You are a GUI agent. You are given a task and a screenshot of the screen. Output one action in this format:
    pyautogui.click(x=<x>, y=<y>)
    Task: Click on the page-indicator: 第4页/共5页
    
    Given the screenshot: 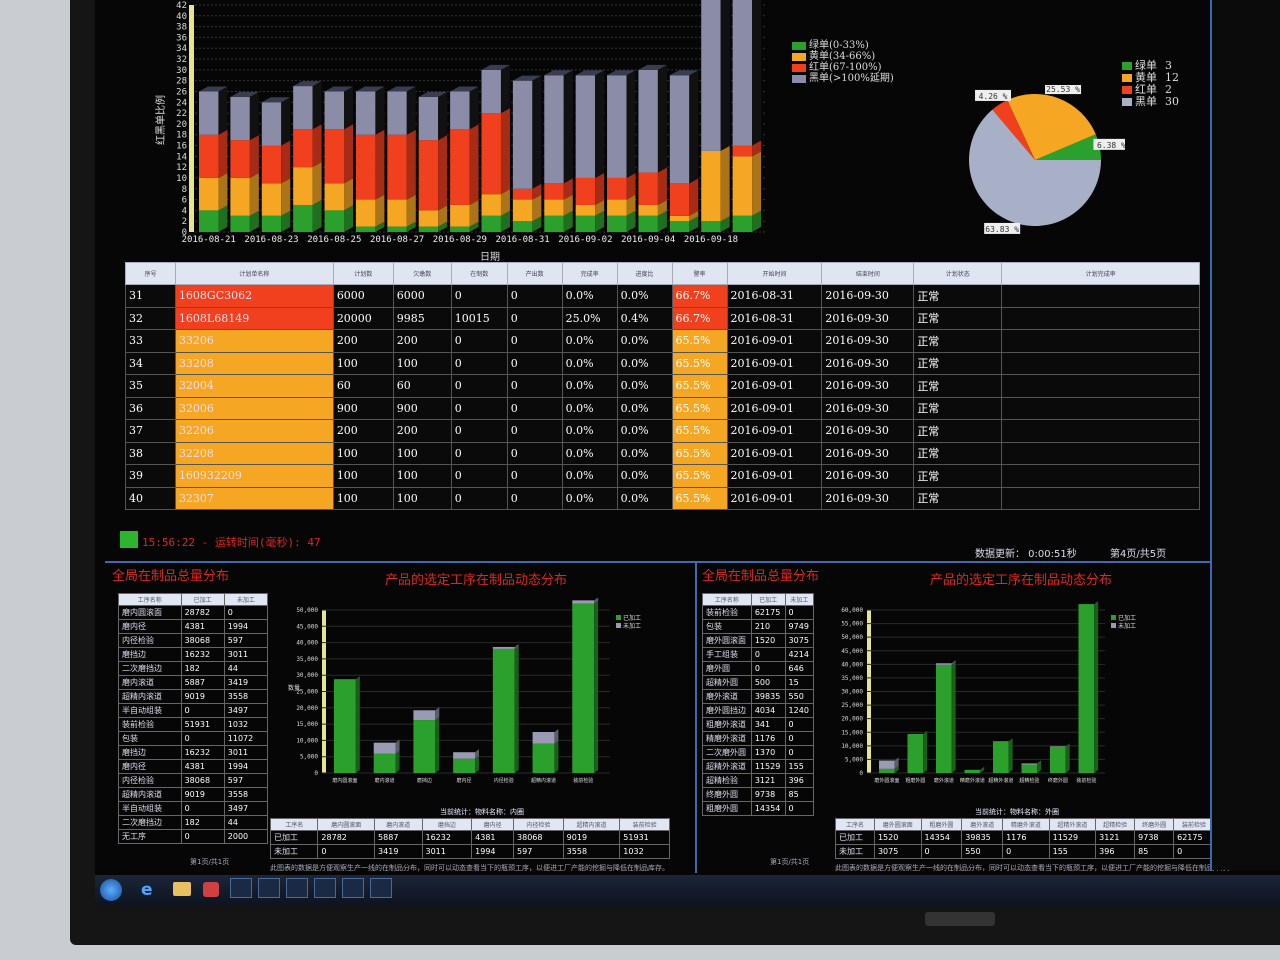 What is the action you would take?
    pyautogui.click(x=1138, y=554)
    